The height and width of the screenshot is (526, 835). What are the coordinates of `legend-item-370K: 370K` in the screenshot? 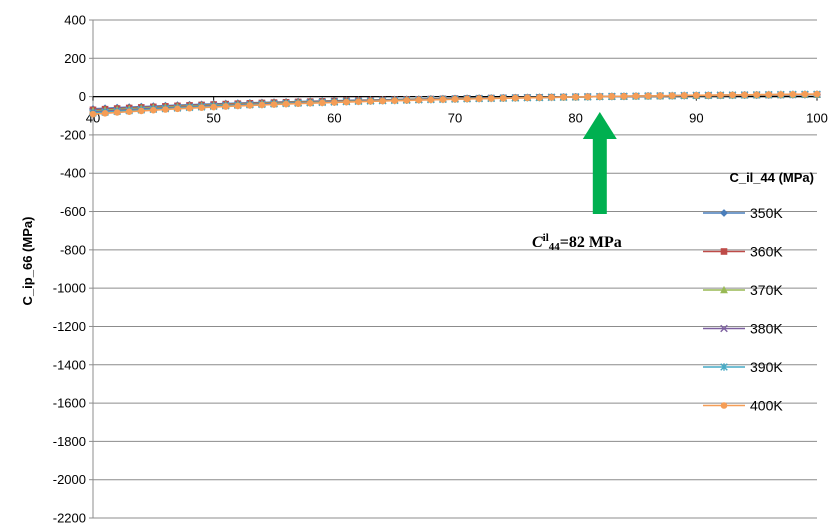 It's located at (743, 290).